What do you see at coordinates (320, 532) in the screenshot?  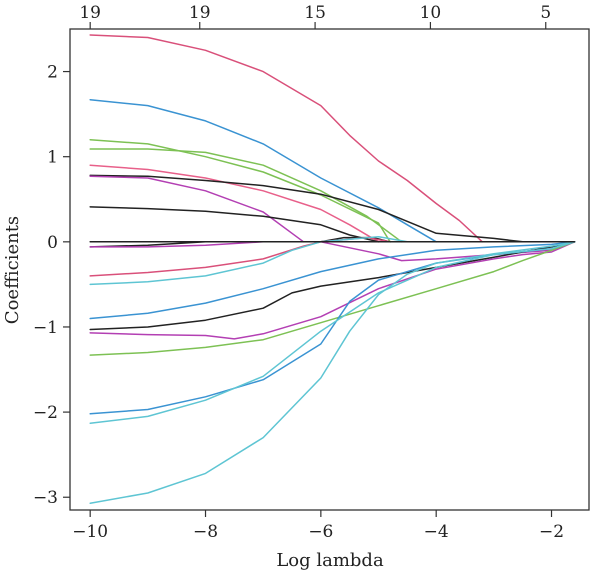 I see `x-tick-label: −6` at bounding box center [320, 532].